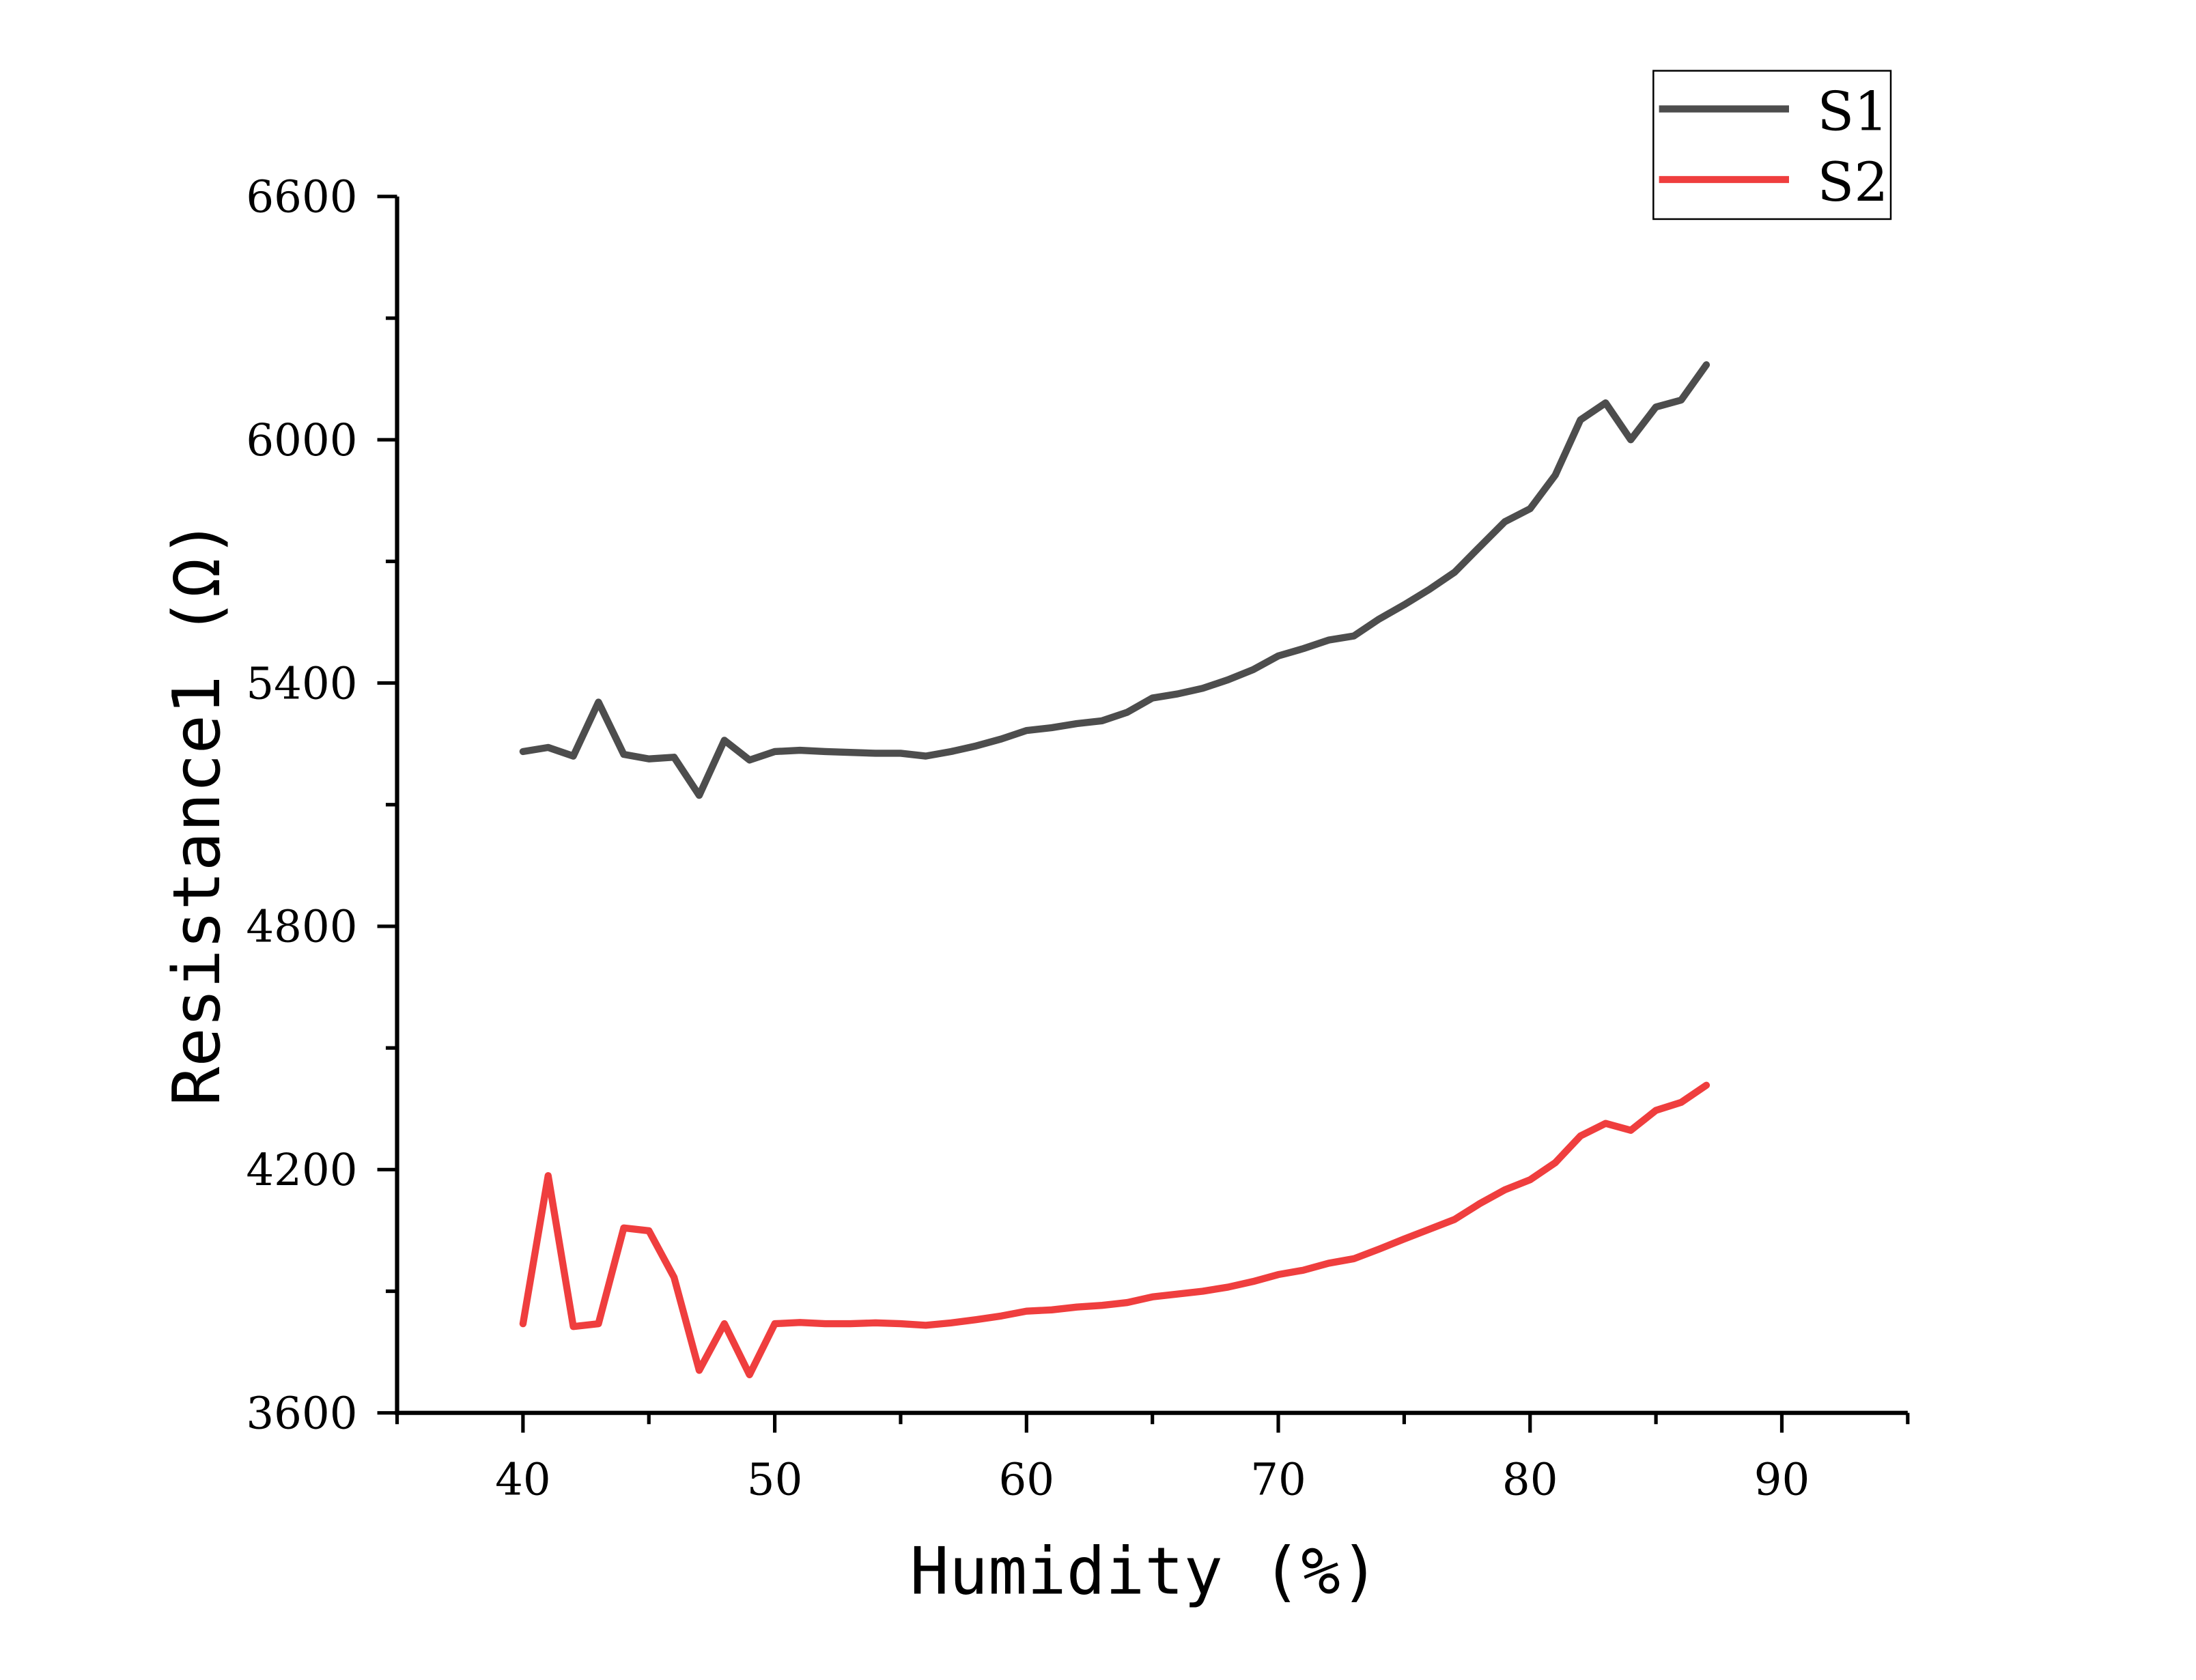  Describe the element at coordinates (302, 197) in the screenshot. I see `y-tick-label: 6600` at that location.